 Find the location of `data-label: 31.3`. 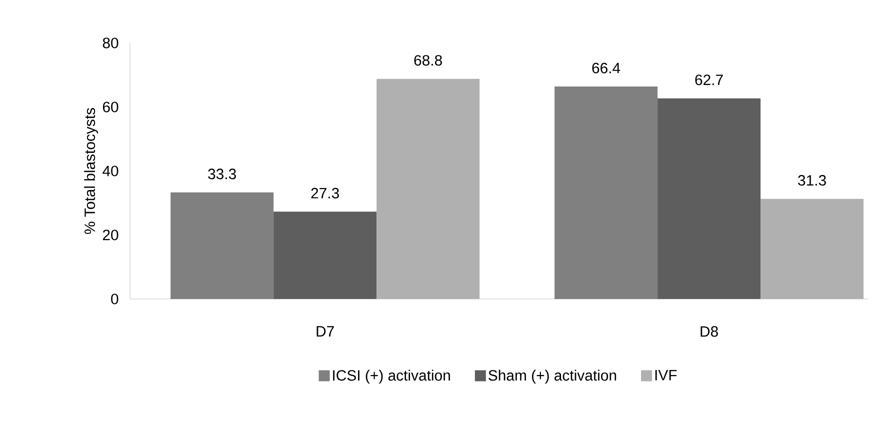

data-label: 31.3 is located at coordinates (812, 180).